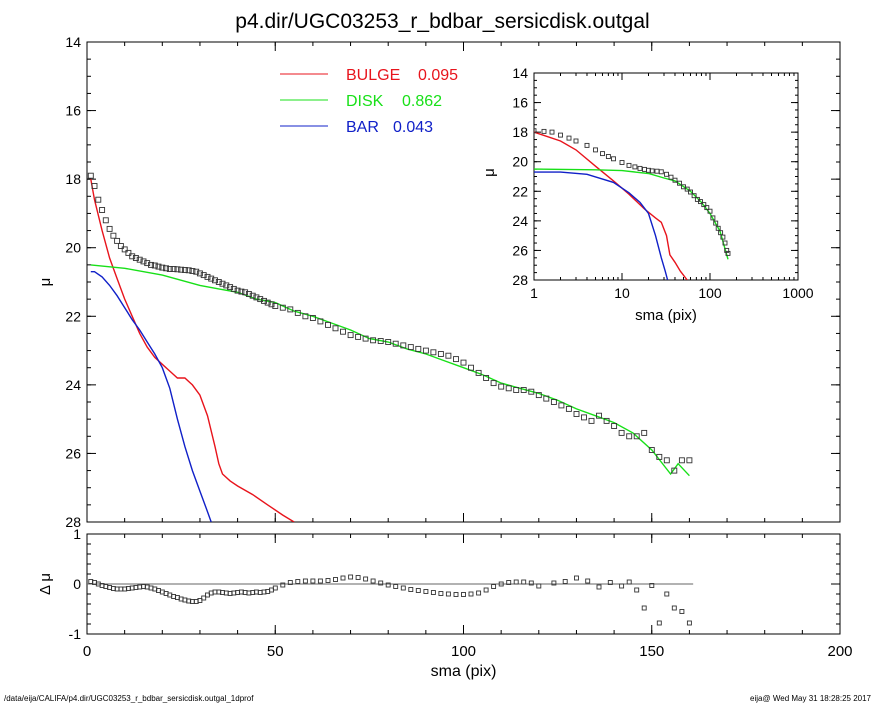 The image size is (885, 708). Describe the element at coordinates (438, 75) in the screenshot. I see `legend-value-bulge: 0.095` at that location.